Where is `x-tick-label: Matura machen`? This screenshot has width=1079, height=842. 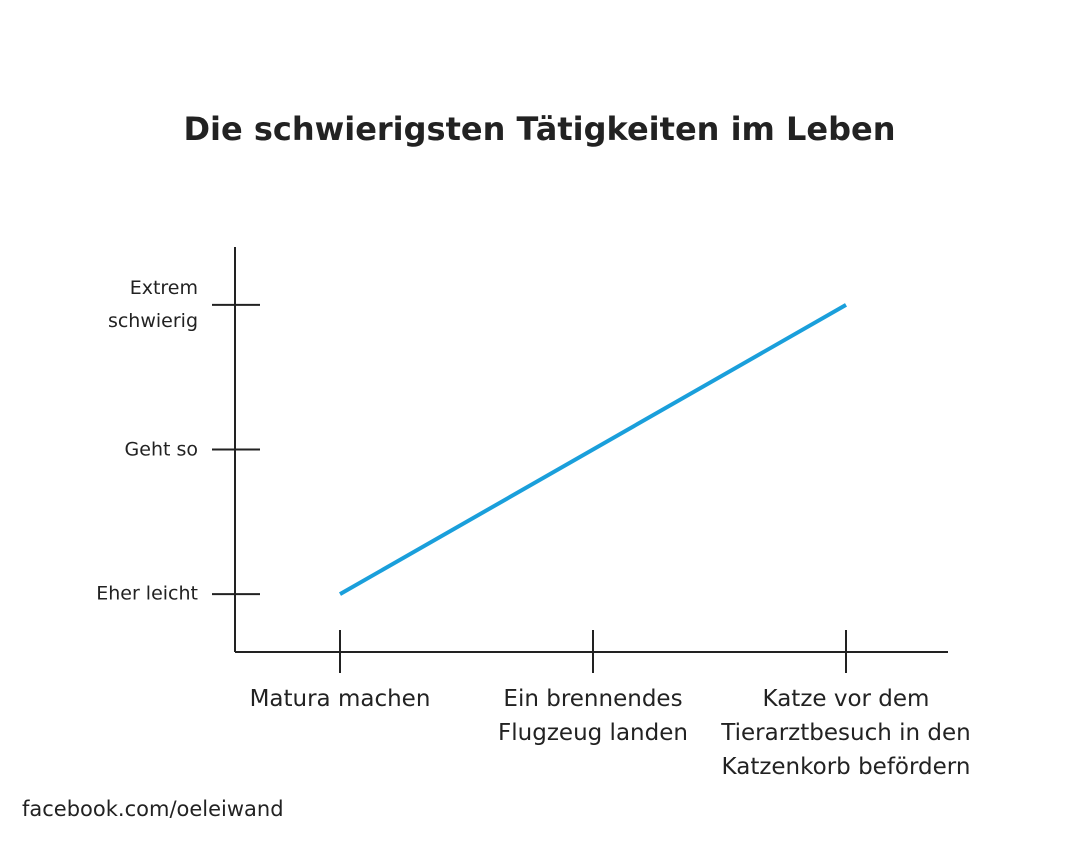
x-tick-label: Matura machen is located at coordinates (340, 699).